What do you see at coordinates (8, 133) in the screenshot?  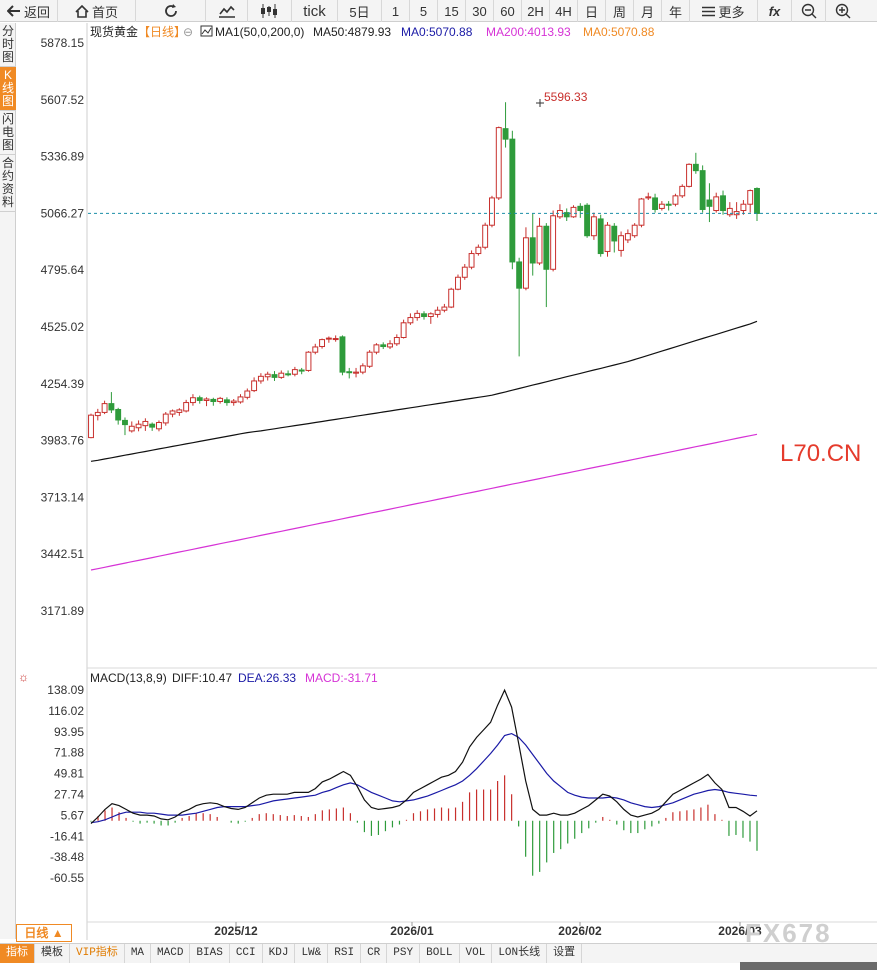 I see `tab-flash-chart: 闪电图` at bounding box center [8, 133].